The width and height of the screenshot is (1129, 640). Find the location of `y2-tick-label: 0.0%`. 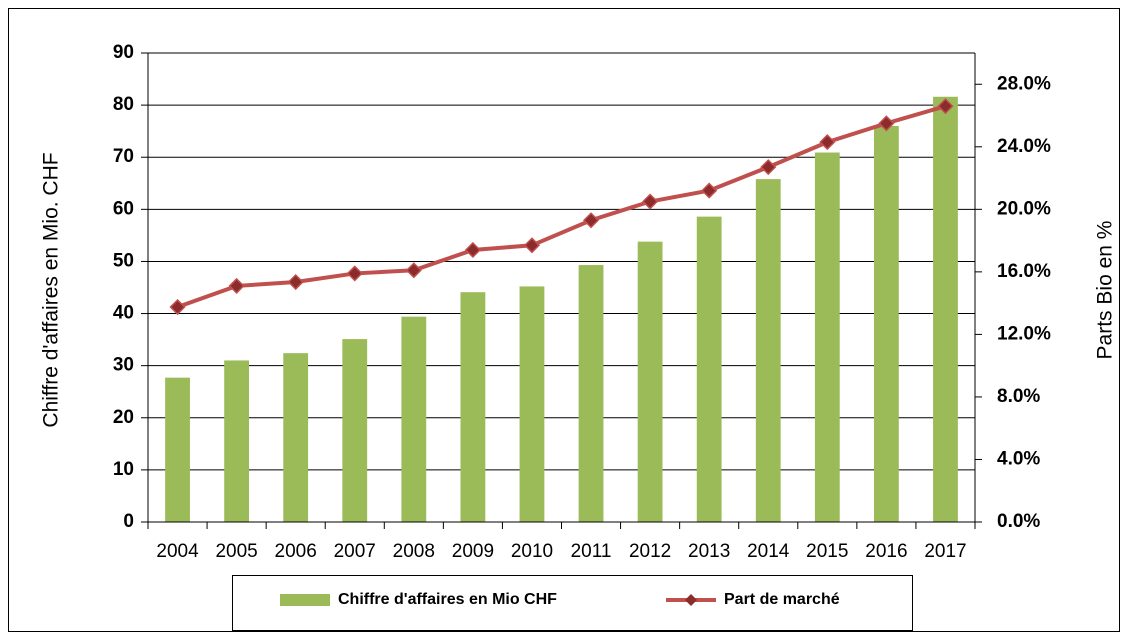

y2-tick-label: 0.0% is located at coordinates (1018, 521).